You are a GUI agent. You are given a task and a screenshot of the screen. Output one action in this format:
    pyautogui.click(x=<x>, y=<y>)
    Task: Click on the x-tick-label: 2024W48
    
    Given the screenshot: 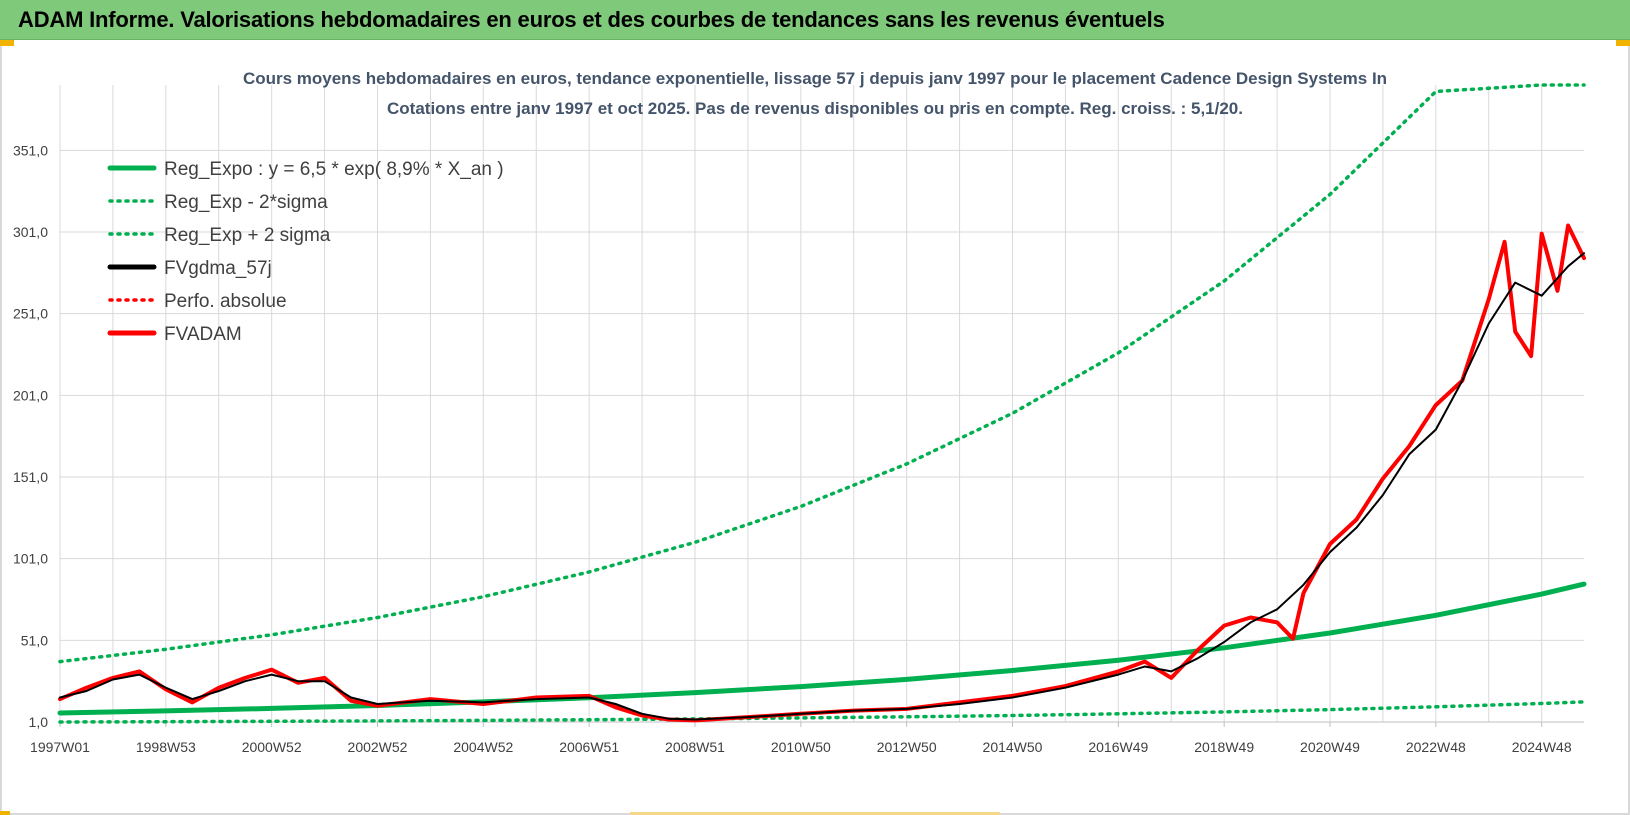 What is the action you would take?
    pyautogui.click(x=1542, y=747)
    